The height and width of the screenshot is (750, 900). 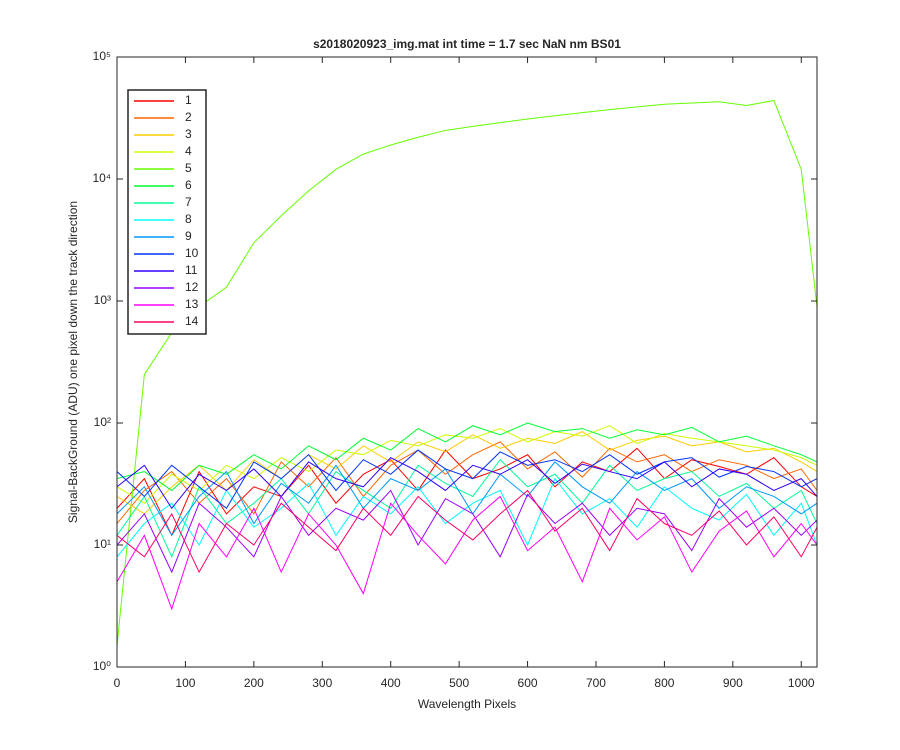 What do you see at coordinates (102, 544) in the screenshot?
I see `y-tick-label: 10¹` at bounding box center [102, 544].